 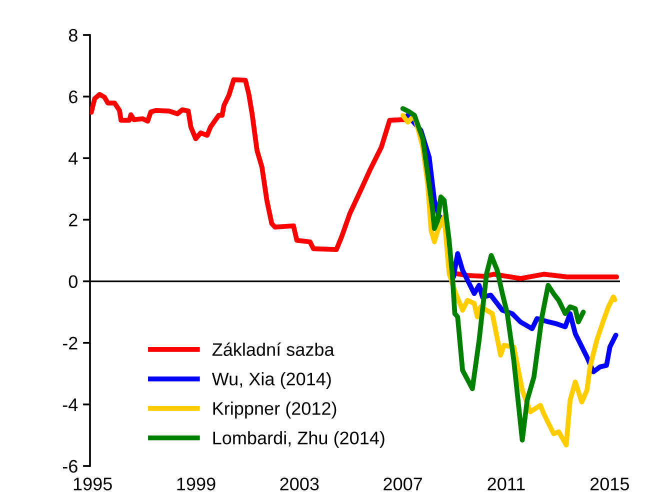 What do you see at coordinates (73, 220) in the screenshot?
I see `y-tick-label: 2` at bounding box center [73, 220].